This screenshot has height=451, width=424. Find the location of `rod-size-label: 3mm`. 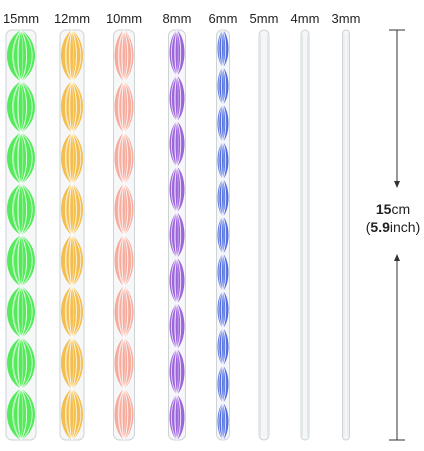

rod-size-label: 3mm is located at coordinates (346, 18).